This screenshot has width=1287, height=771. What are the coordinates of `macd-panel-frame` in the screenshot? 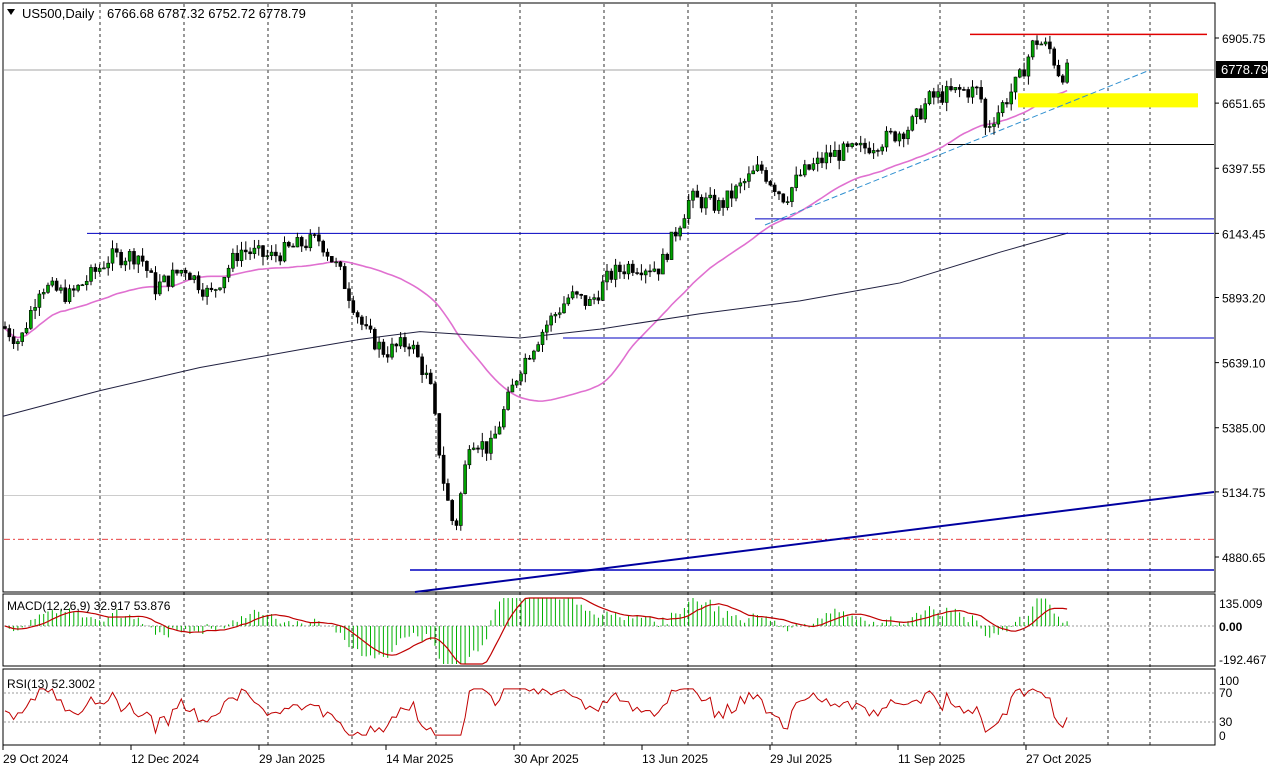 It's located at (609, 630).